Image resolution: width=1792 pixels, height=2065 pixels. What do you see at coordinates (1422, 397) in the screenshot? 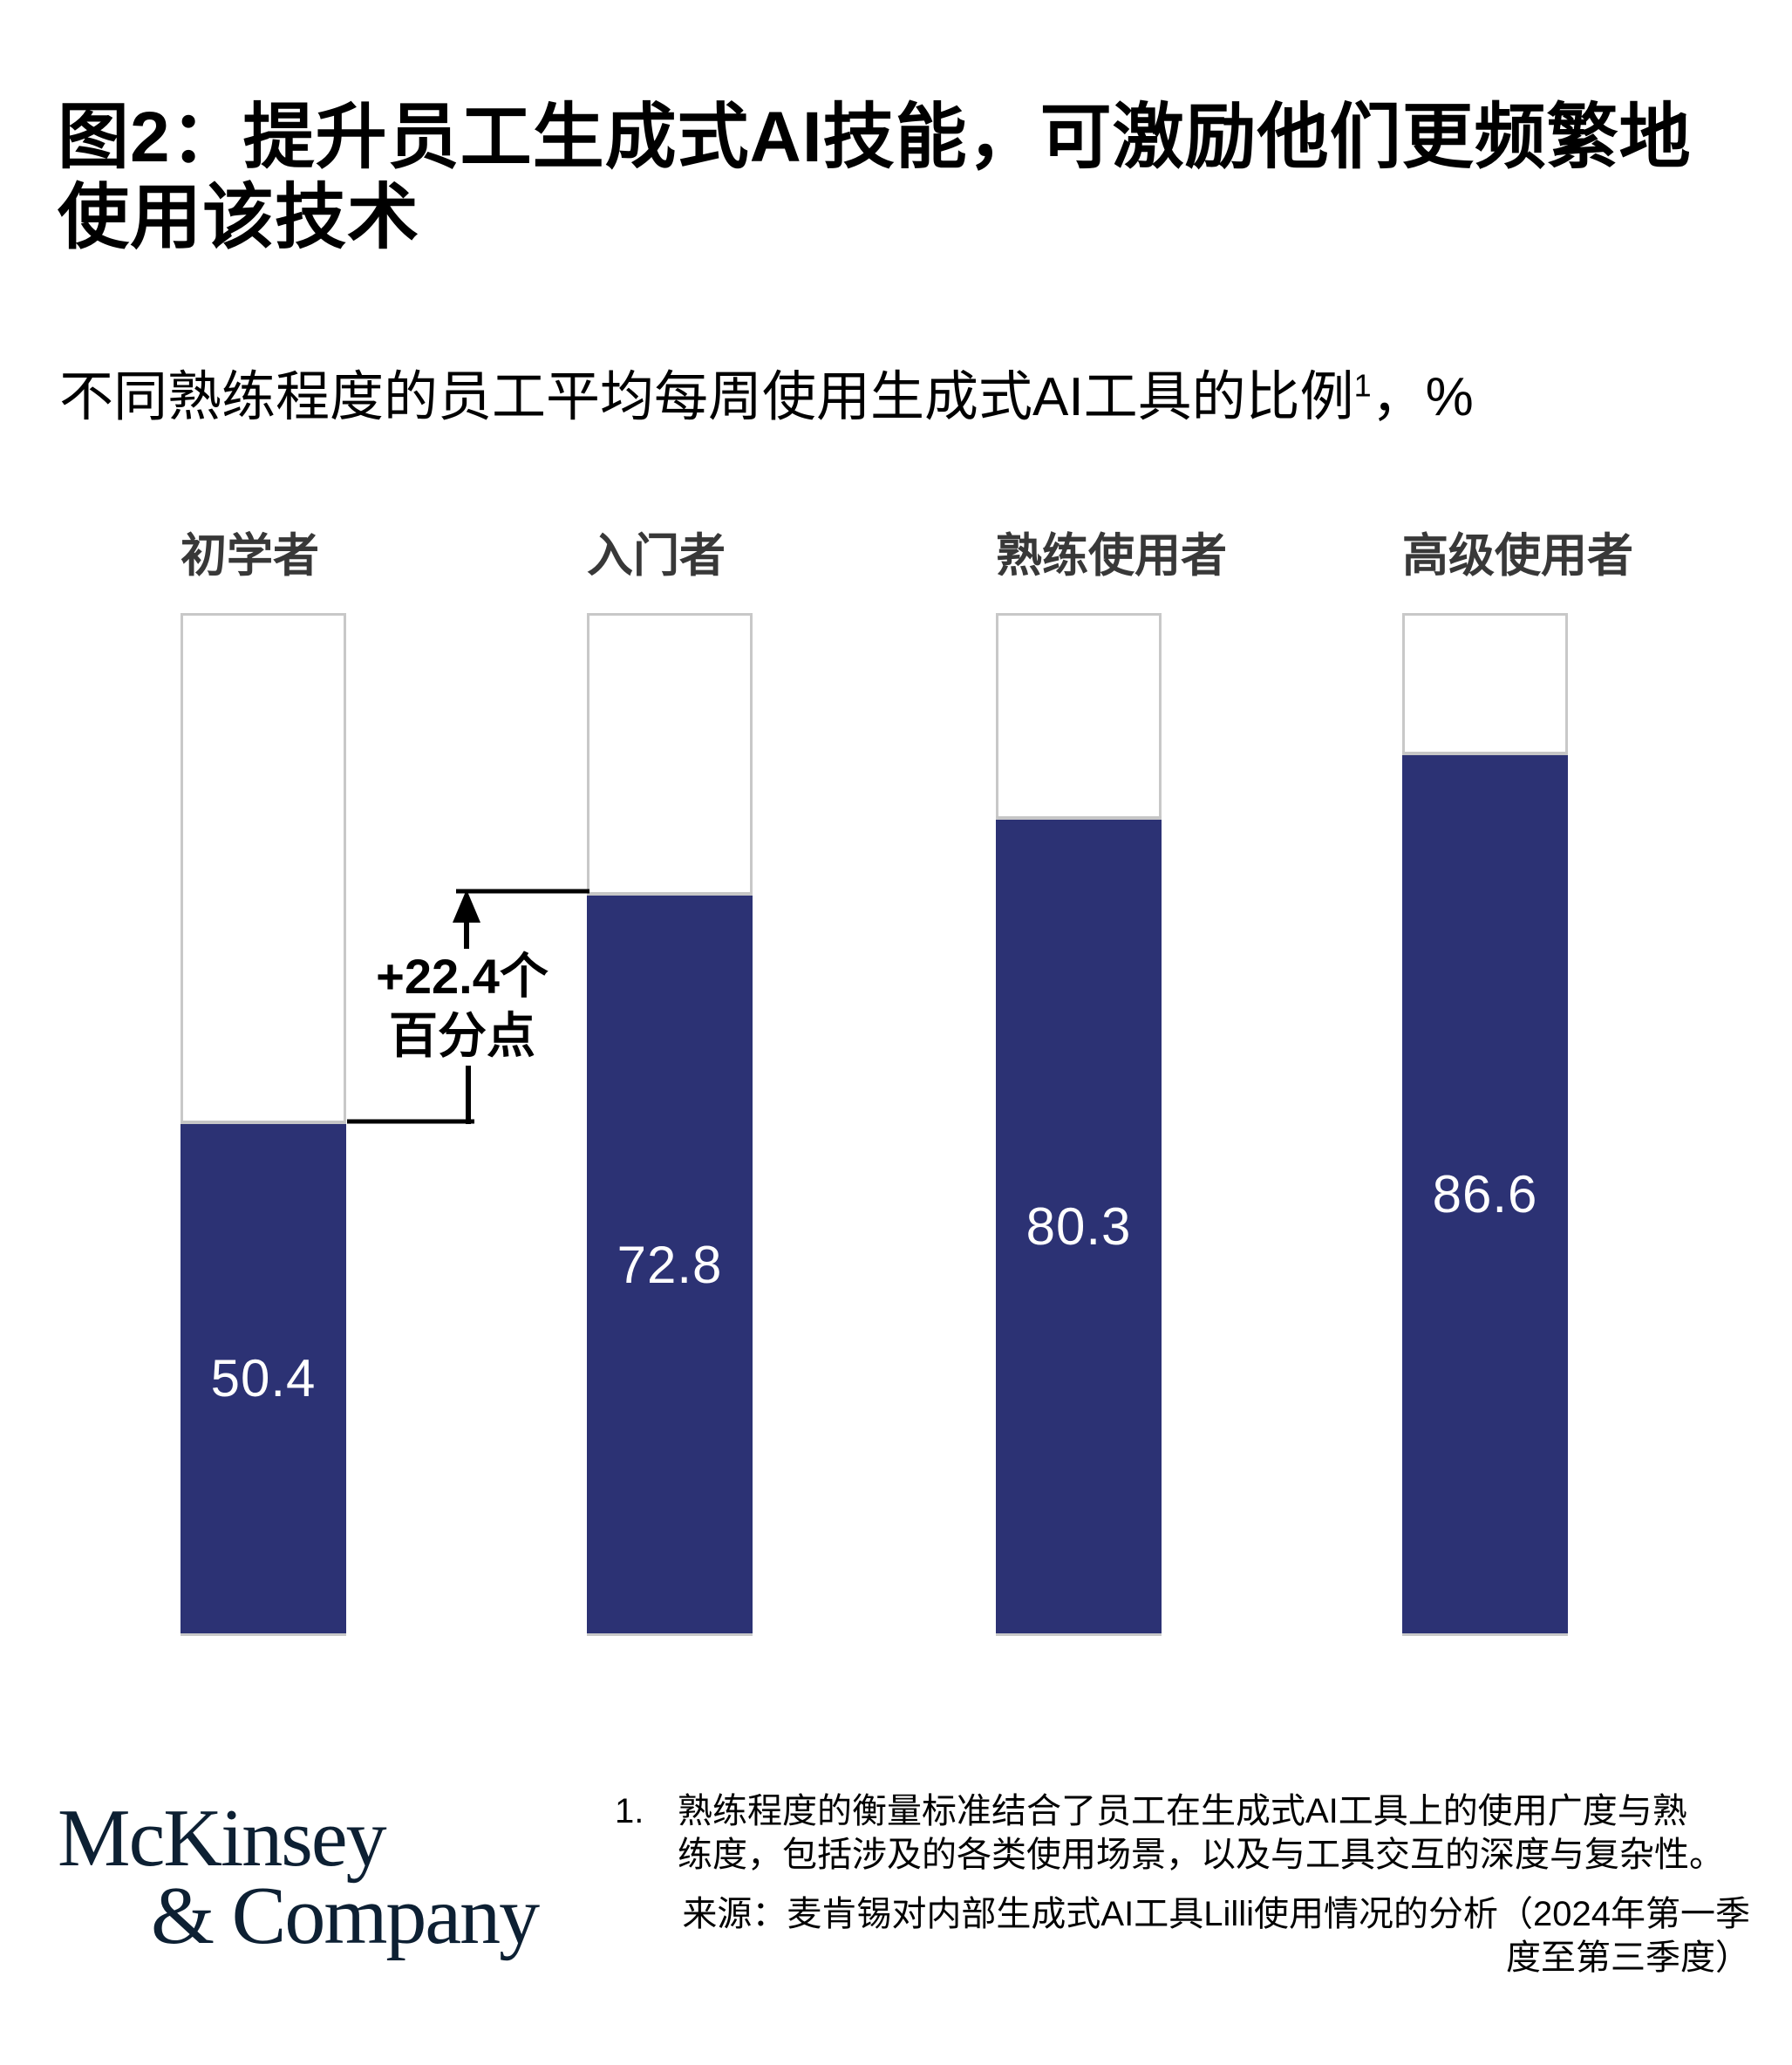
I see `chart-subtitle-unit: ，%` at bounding box center [1422, 397].